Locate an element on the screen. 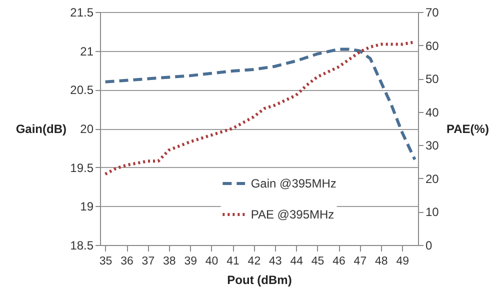 Image resolution: width=500 pixels, height=300 pixels. y-tick-label: 19.5 is located at coordinates (82, 167).